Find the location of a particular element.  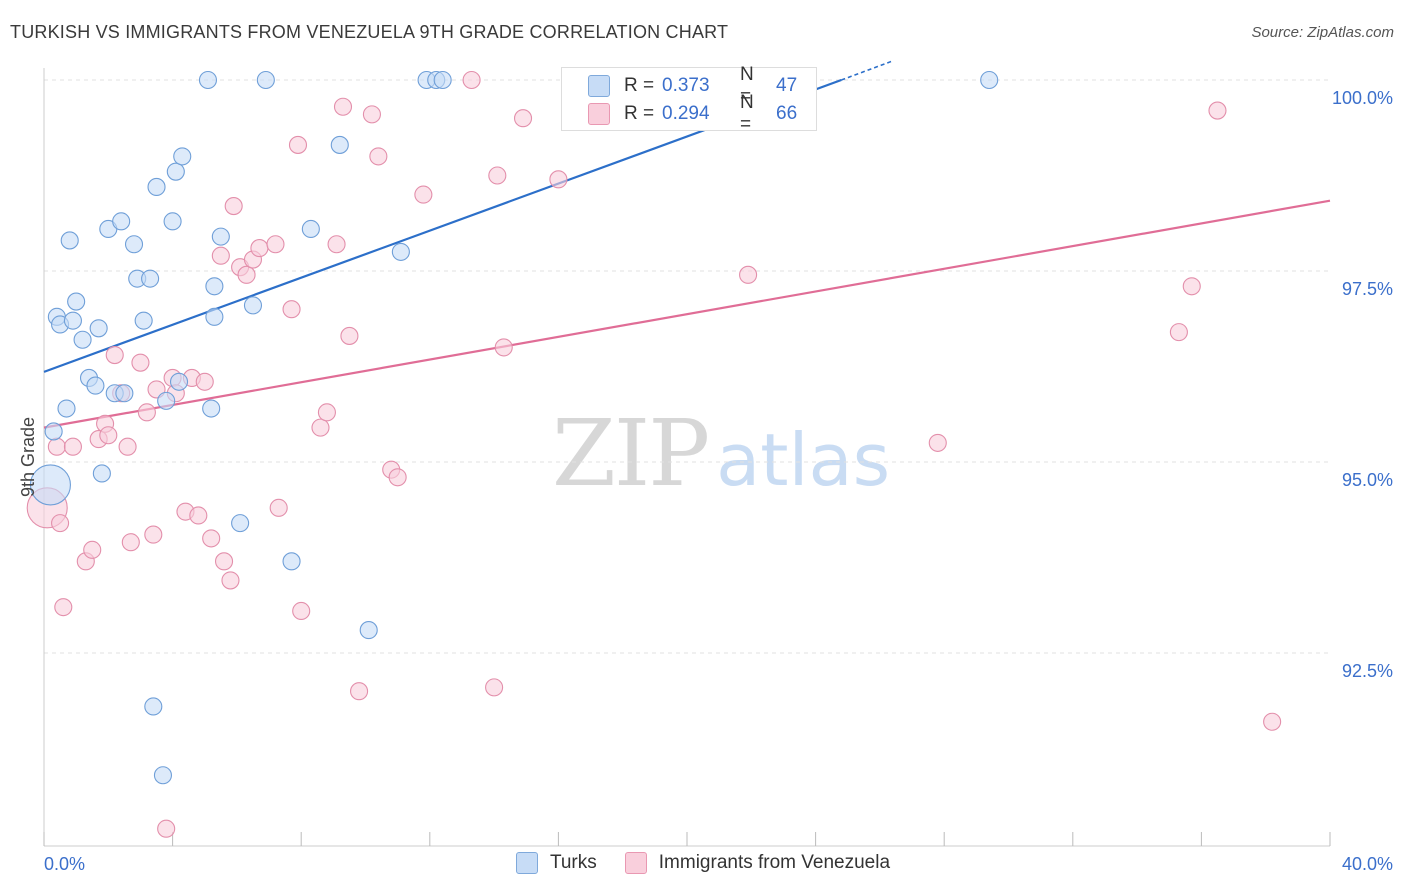

venezuela-swatch is located at coordinates (599, 114).